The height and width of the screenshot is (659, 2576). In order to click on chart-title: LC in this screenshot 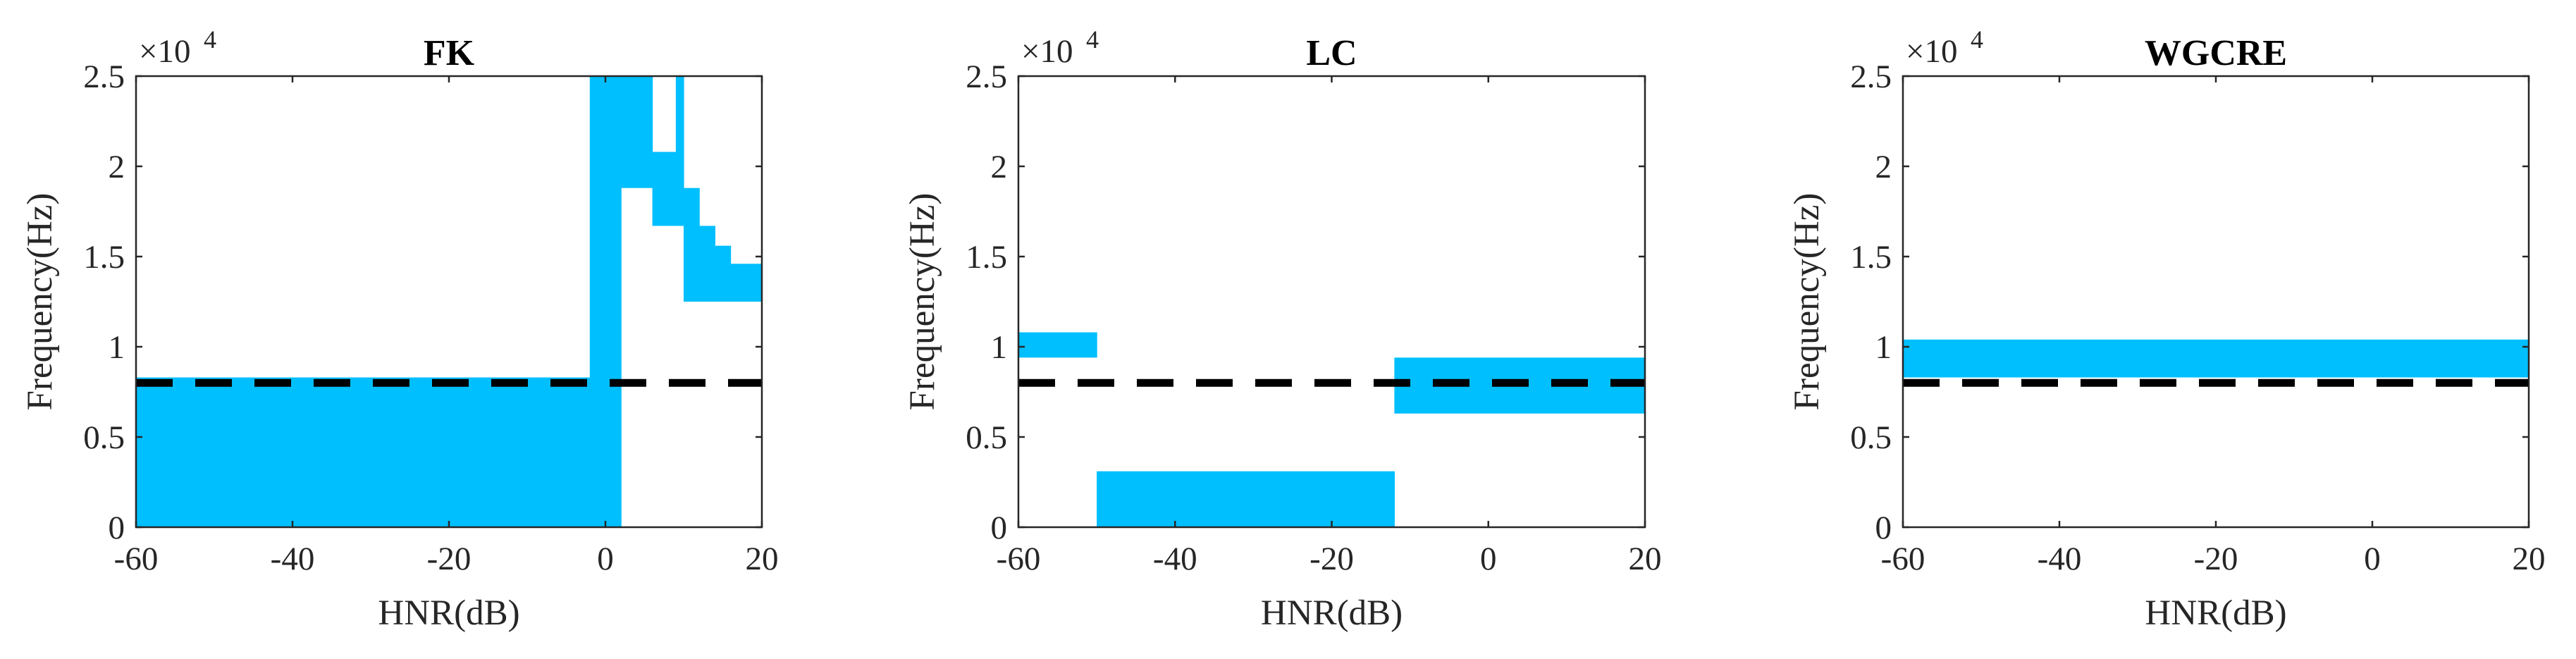, I will do `click(1331, 53)`.